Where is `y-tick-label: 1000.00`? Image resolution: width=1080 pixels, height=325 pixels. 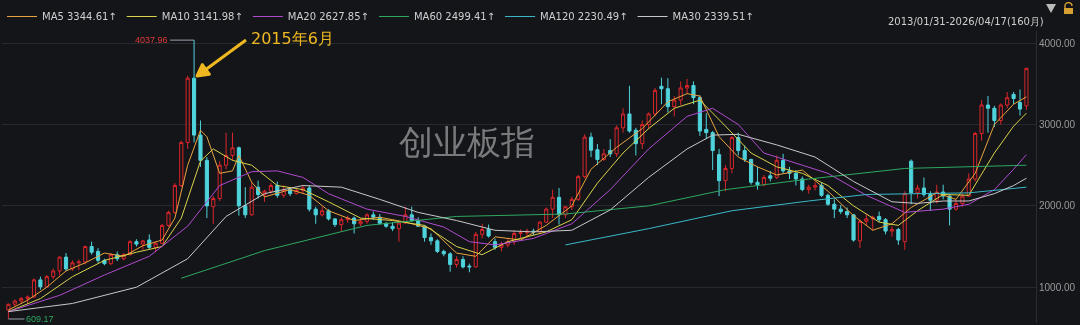 y-tick-label: 1000.00 is located at coordinates (1057, 287).